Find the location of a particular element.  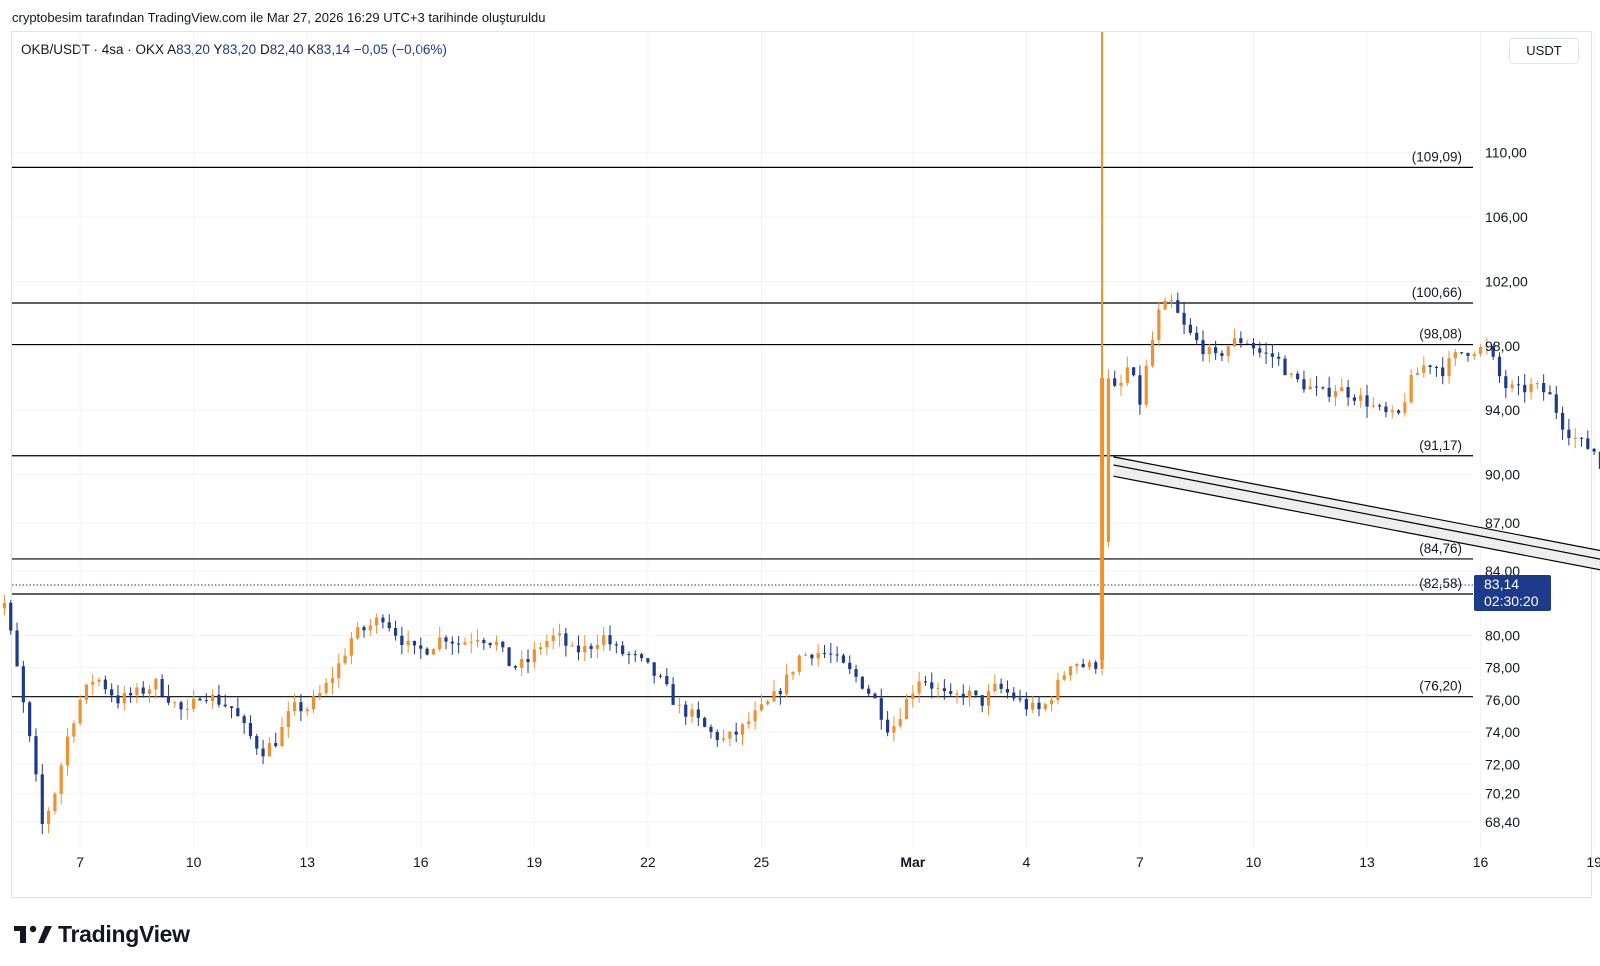

y-tick-label: 80,00 is located at coordinates (1502, 636).